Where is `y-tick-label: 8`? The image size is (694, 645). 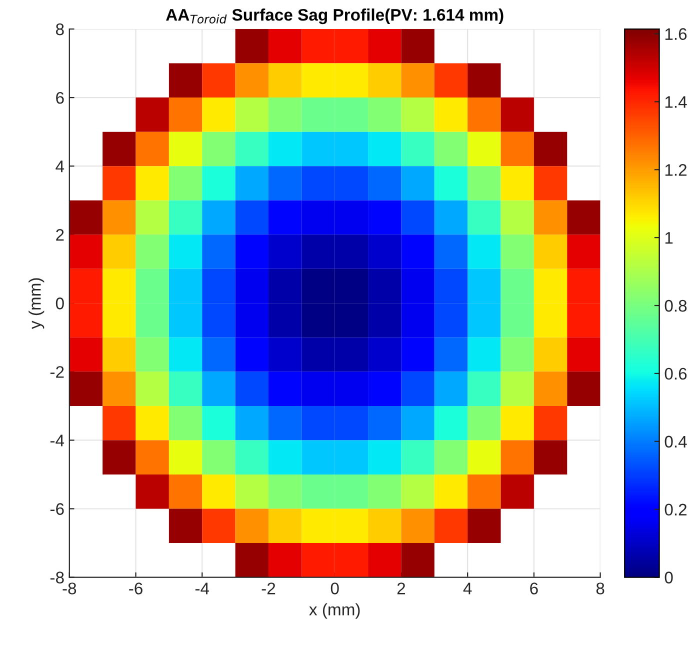
y-tick-label: 8 is located at coordinates (60, 29).